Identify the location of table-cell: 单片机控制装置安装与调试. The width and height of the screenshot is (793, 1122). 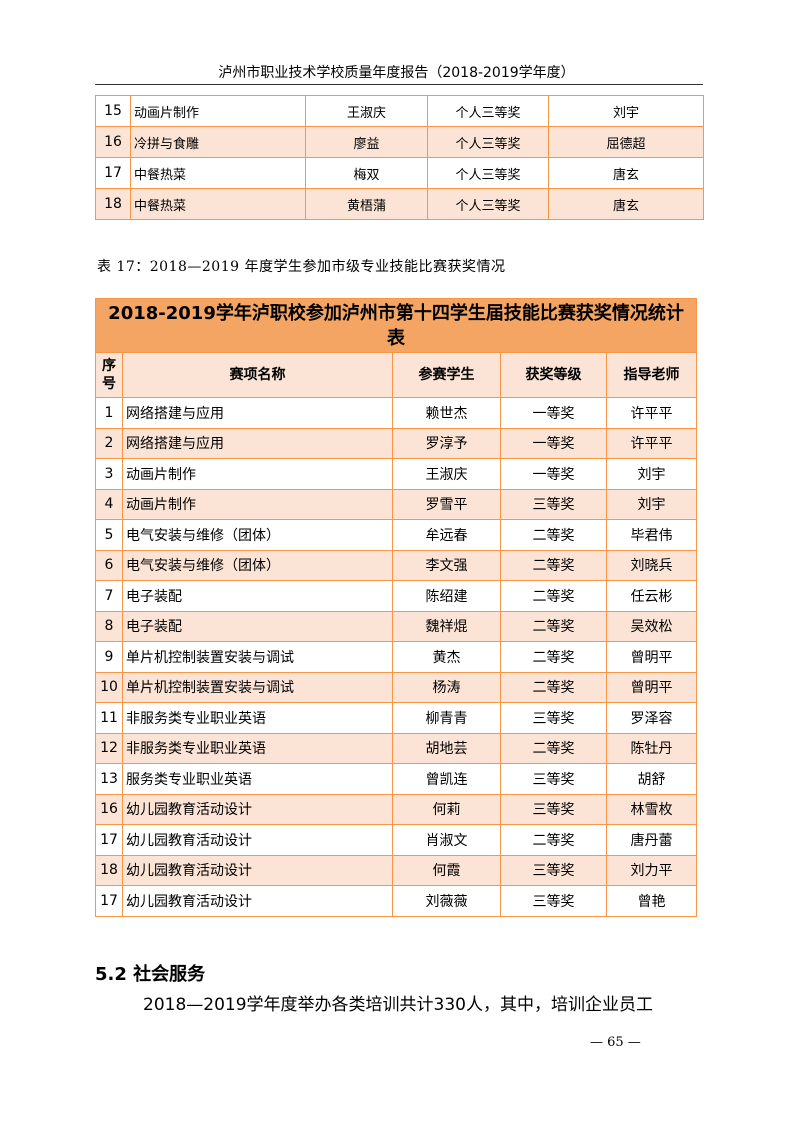
(257, 657).